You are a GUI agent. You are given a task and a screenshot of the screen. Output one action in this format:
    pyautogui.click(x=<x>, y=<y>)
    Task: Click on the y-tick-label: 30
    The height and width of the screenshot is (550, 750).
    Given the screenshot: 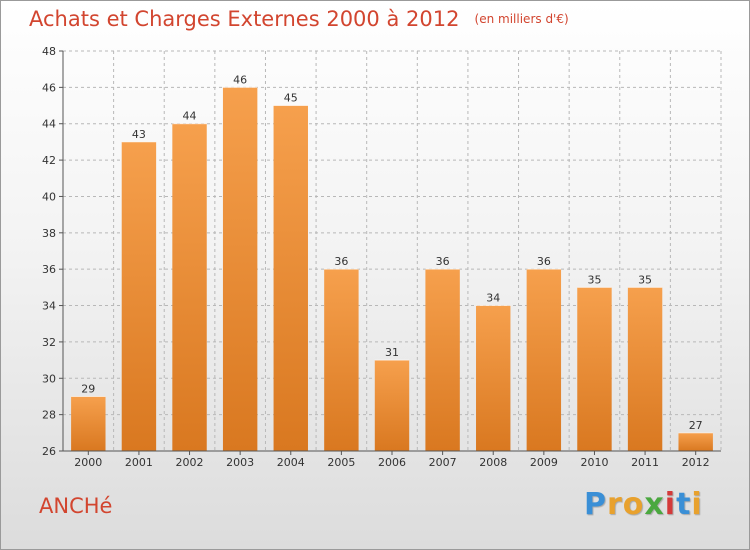 What is the action you would take?
    pyautogui.click(x=49, y=378)
    